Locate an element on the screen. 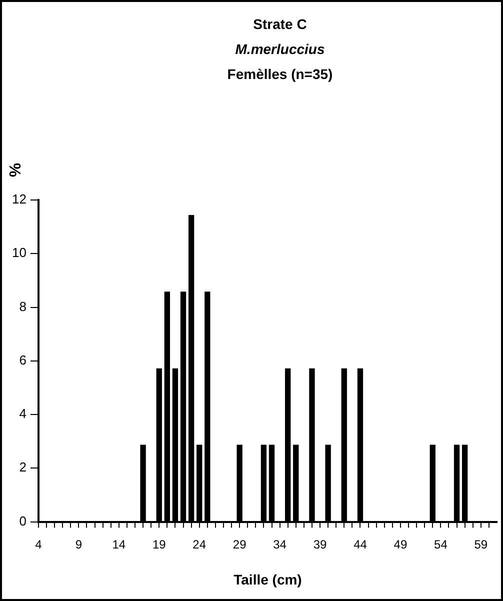 The width and height of the screenshot is (503, 601). y-tick-label: 6 is located at coordinates (22, 360).